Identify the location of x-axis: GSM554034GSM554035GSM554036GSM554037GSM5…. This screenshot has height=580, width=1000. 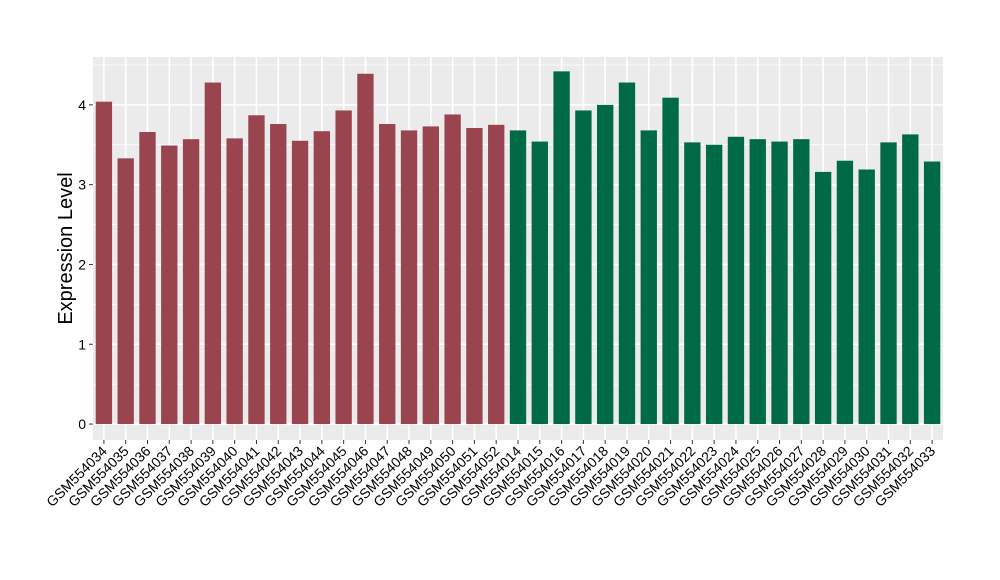
(490, 475).